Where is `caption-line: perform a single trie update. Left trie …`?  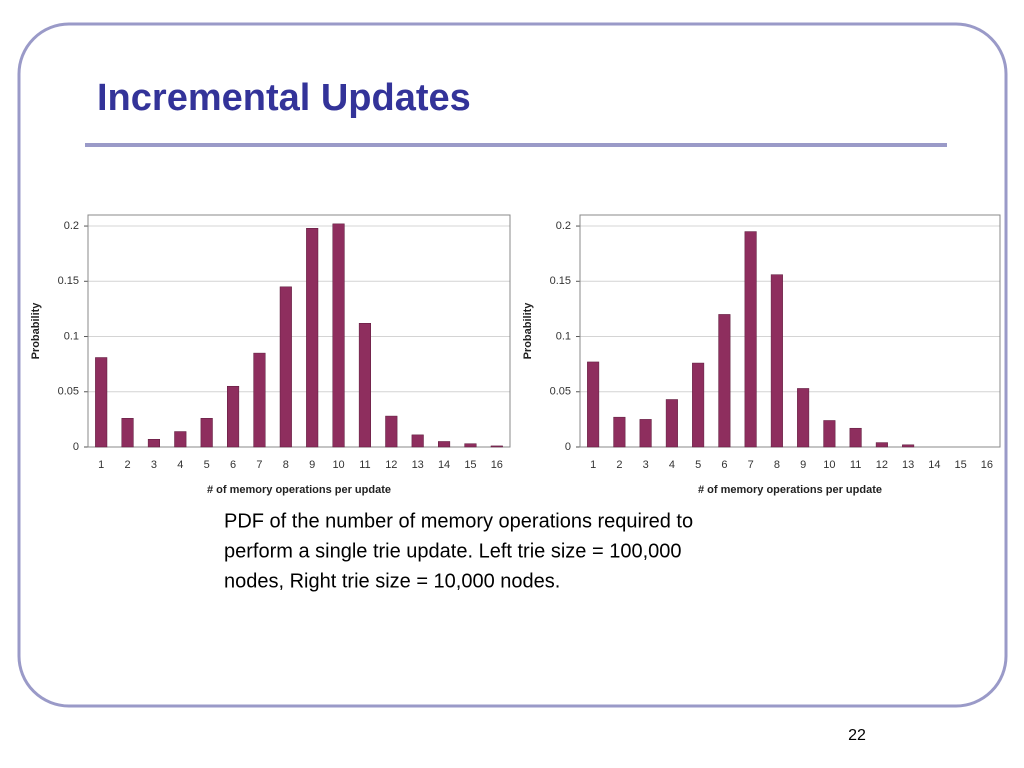 caption-line: perform a single trie update. Left trie … is located at coordinates (453, 551).